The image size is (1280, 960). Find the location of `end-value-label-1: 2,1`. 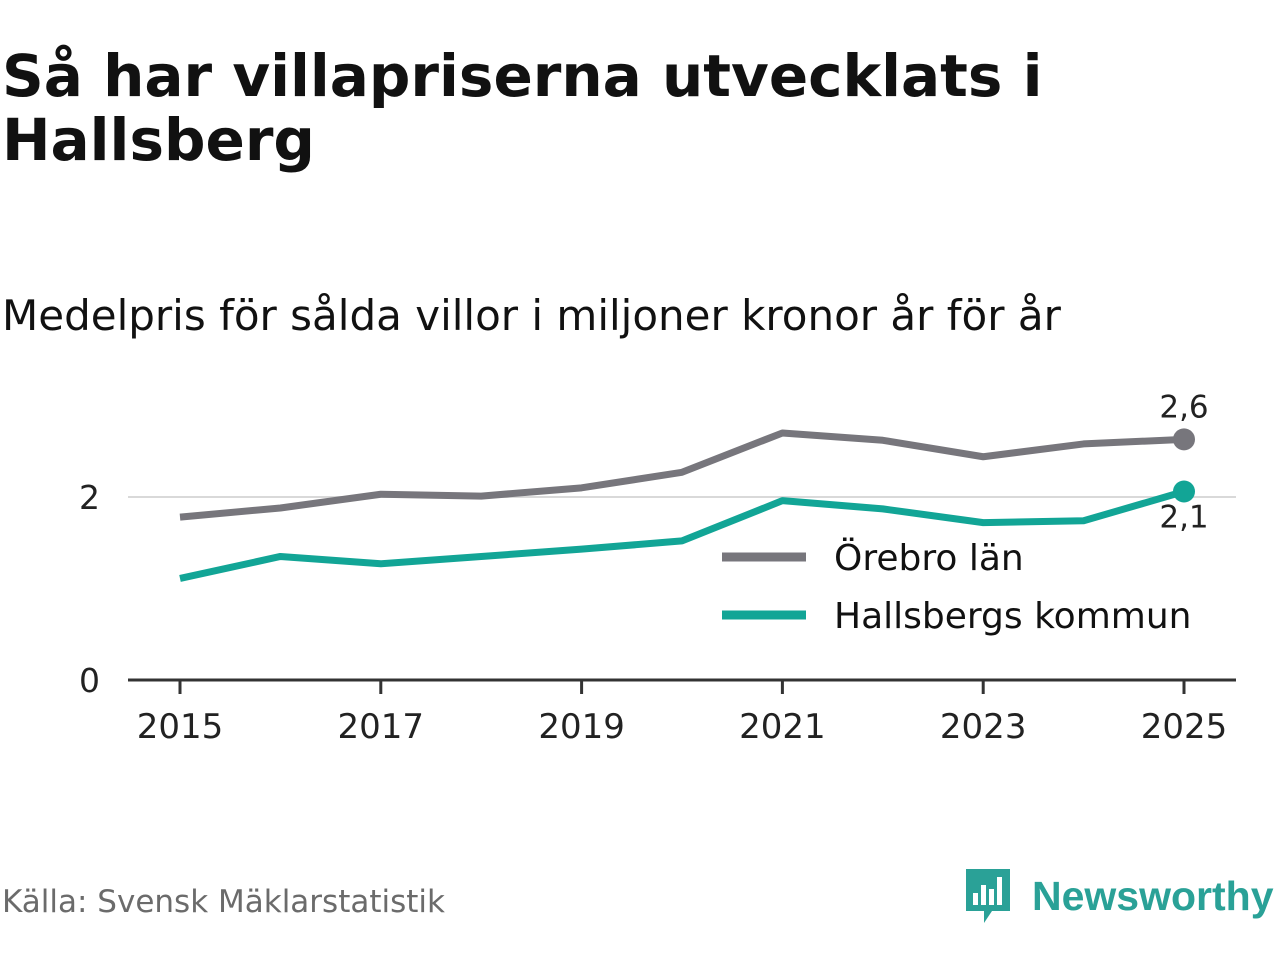

end-value-label-1: 2,1 is located at coordinates (1183, 518).